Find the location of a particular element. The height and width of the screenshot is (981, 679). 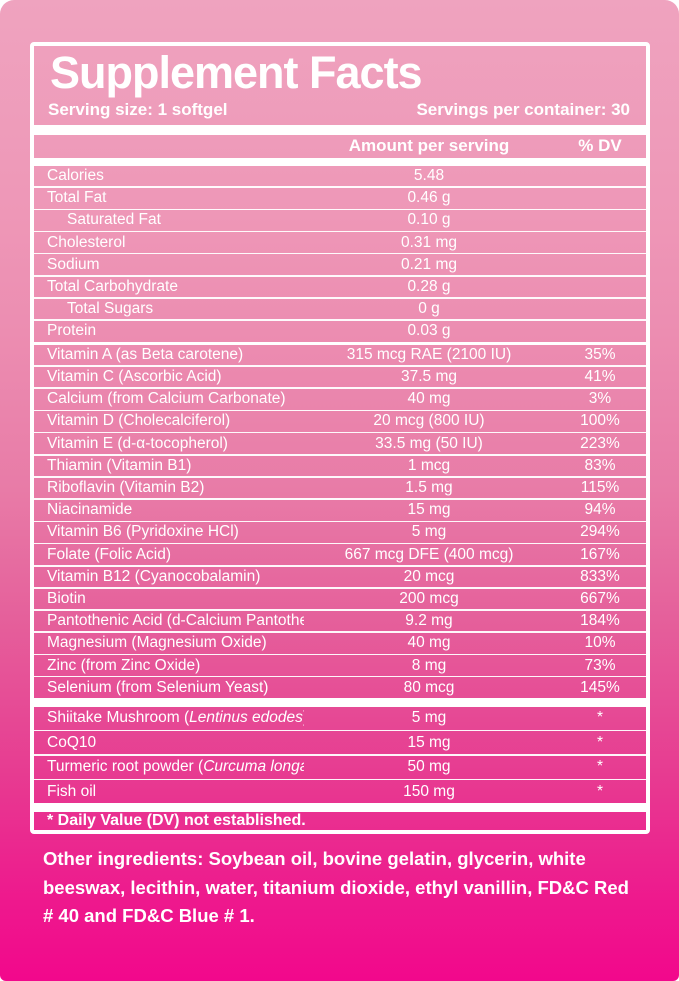

row-label: Total Fat is located at coordinates (77, 198).